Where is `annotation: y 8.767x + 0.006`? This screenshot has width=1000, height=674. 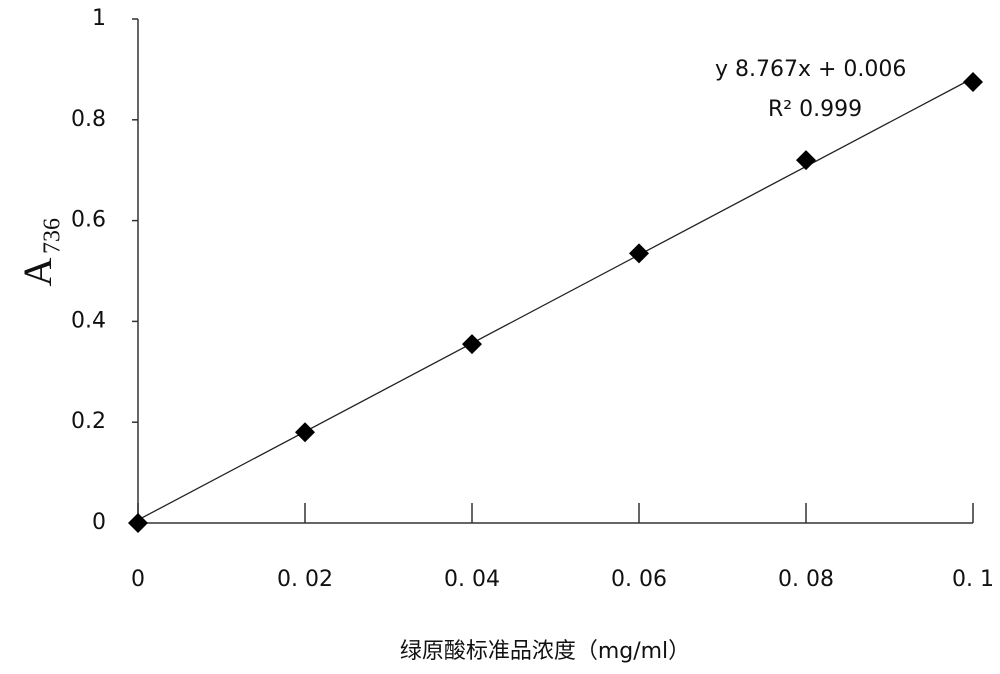 annotation: y 8.767x + 0.006 is located at coordinates (810, 69).